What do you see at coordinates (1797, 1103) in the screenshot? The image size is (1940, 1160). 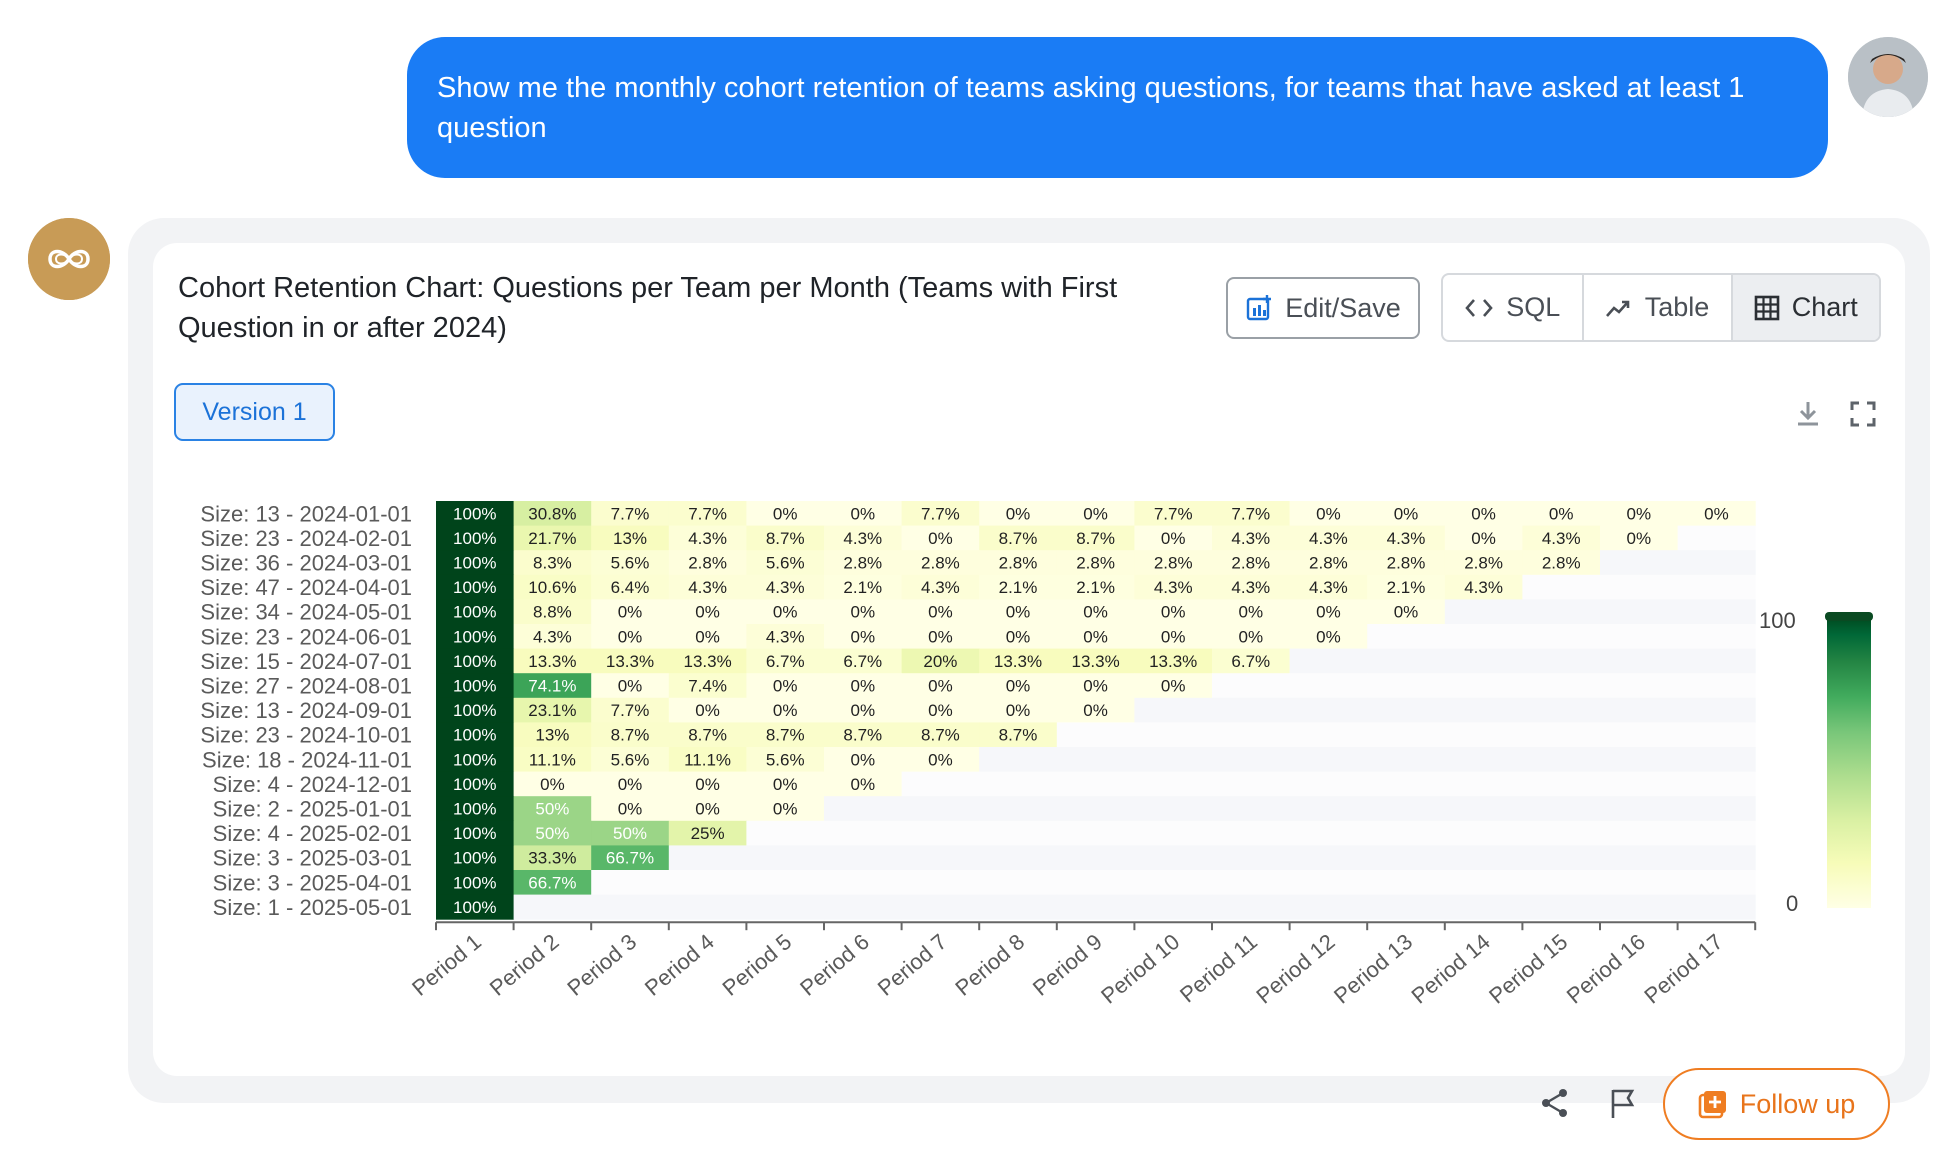 I see `follow-up-label: Follow up` at bounding box center [1797, 1103].